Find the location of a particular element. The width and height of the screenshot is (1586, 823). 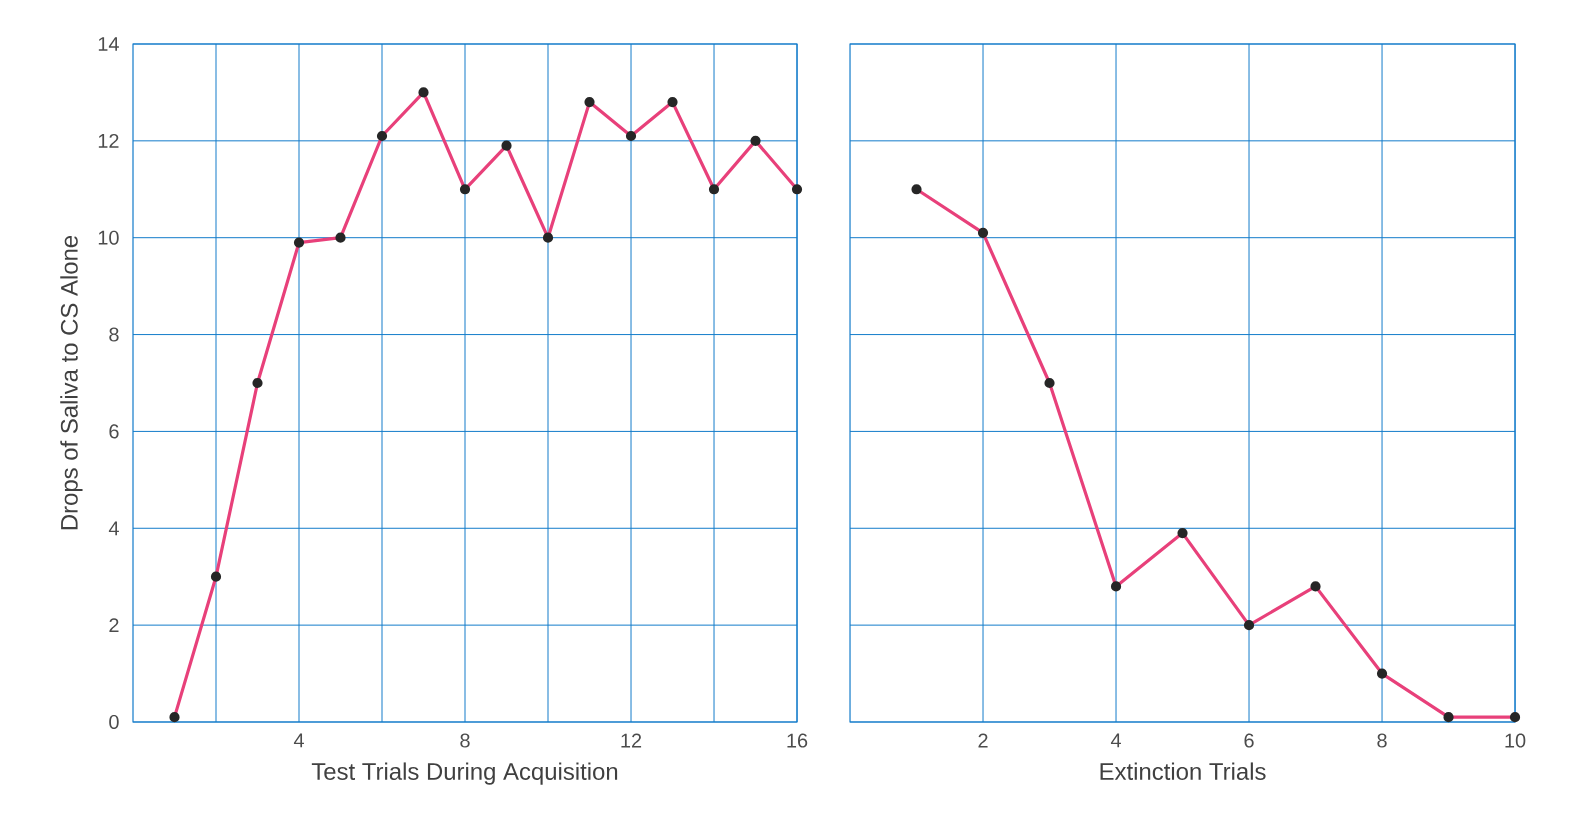

y-tick-label: 0 is located at coordinates (114, 722).